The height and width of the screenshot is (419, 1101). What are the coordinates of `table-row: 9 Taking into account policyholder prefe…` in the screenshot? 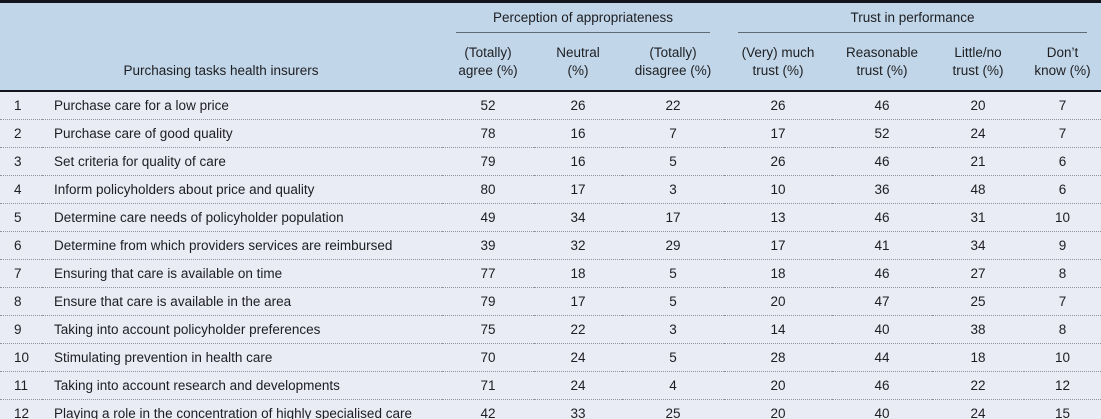 It's located at (550, 330).